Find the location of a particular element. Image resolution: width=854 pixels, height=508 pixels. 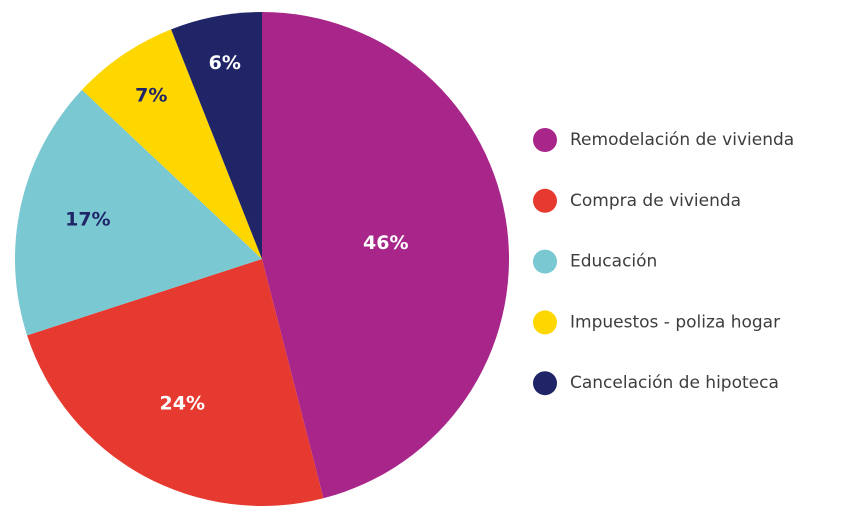

legend-label: Impuestos - poliza hogar is located at coordinates (675, 322).